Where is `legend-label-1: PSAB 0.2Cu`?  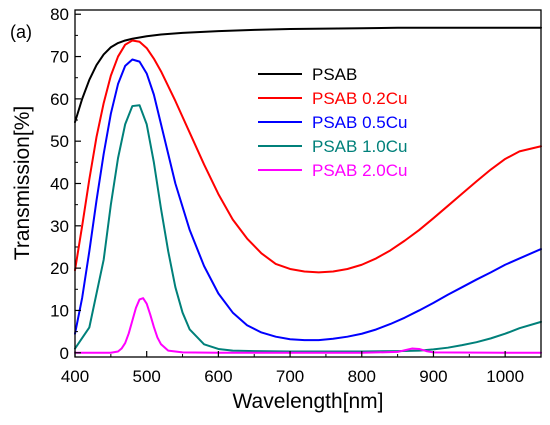
legend-label-1: PSAB 0.2Cu is located at coordinates (359, 98).